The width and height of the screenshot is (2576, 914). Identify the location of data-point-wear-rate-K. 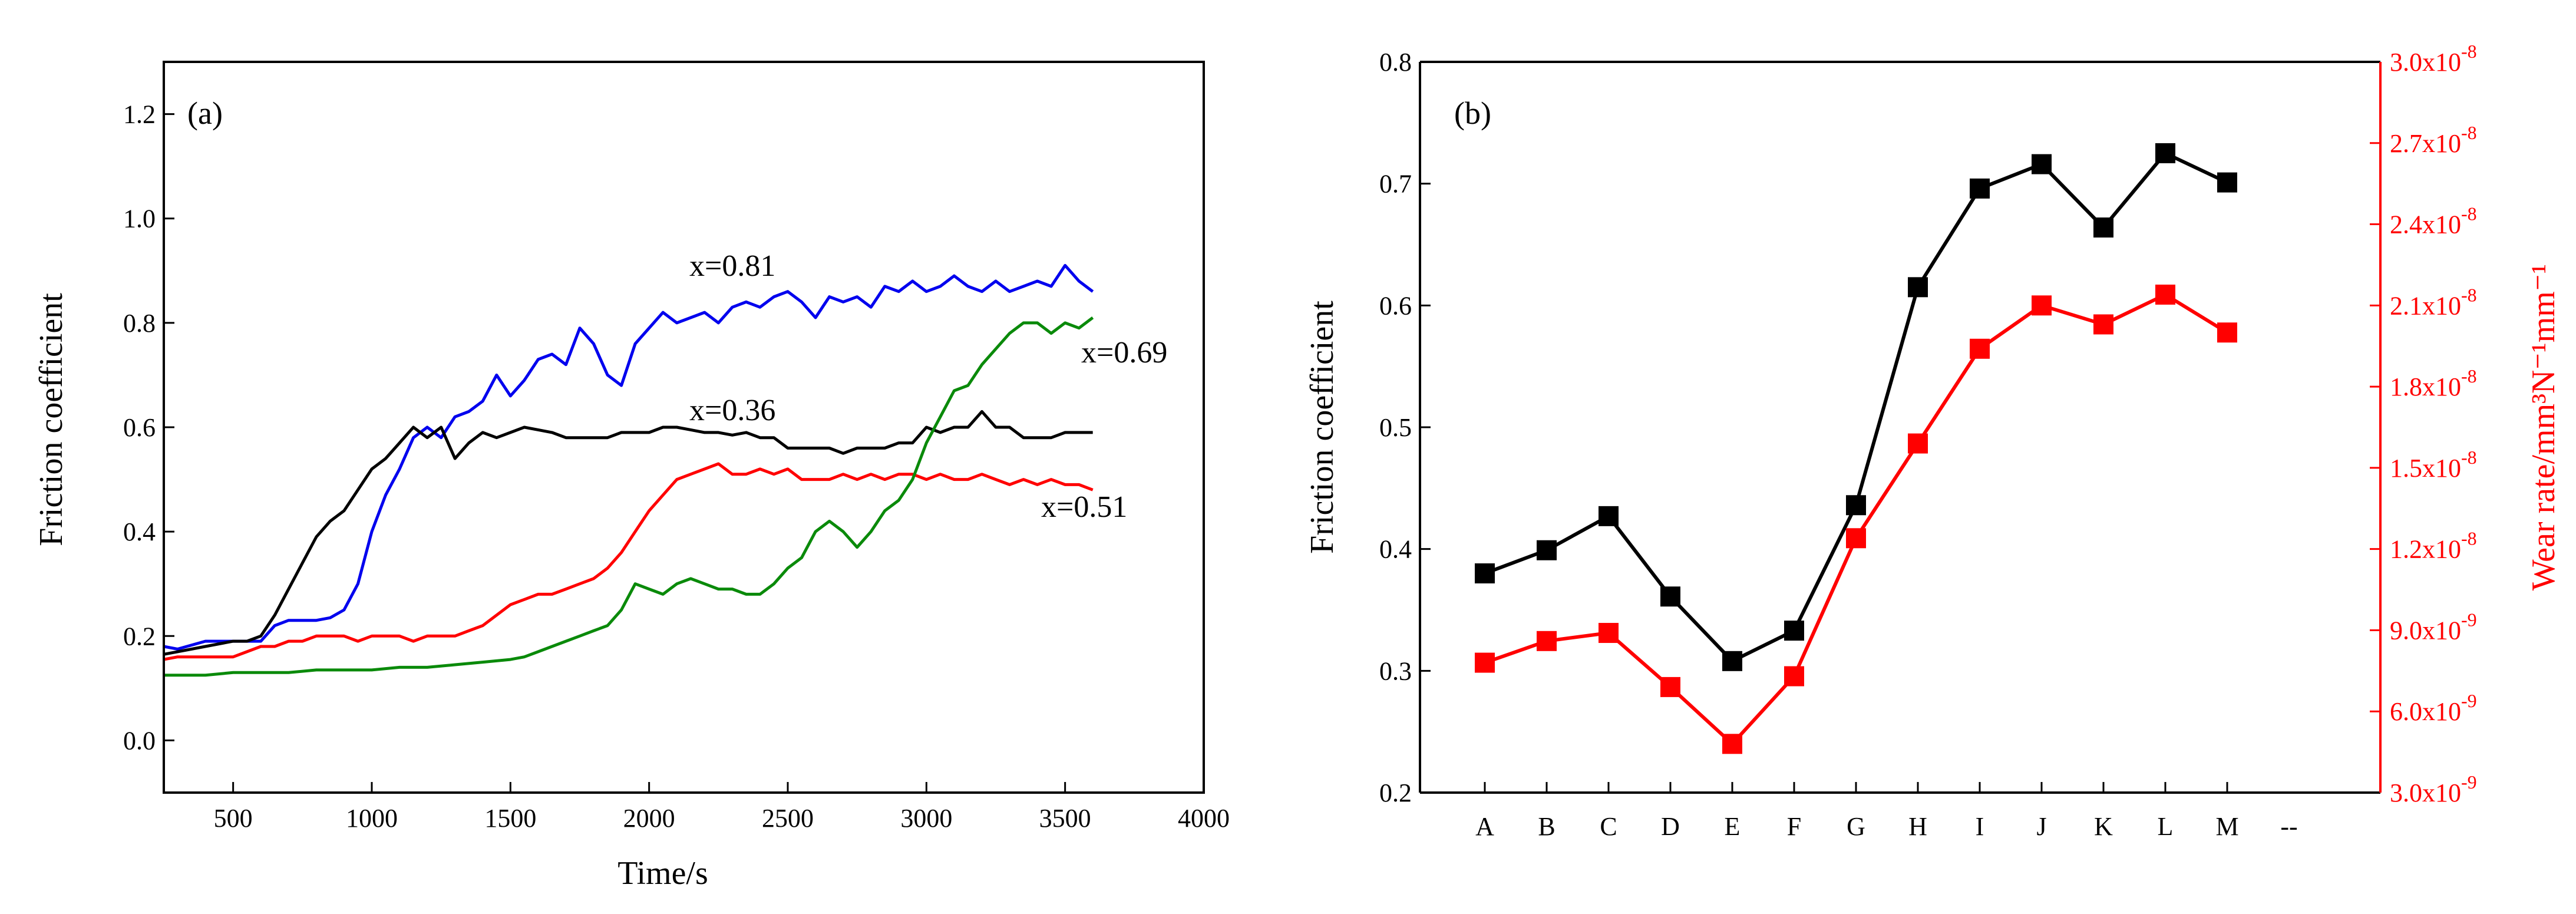
(2103, 324).